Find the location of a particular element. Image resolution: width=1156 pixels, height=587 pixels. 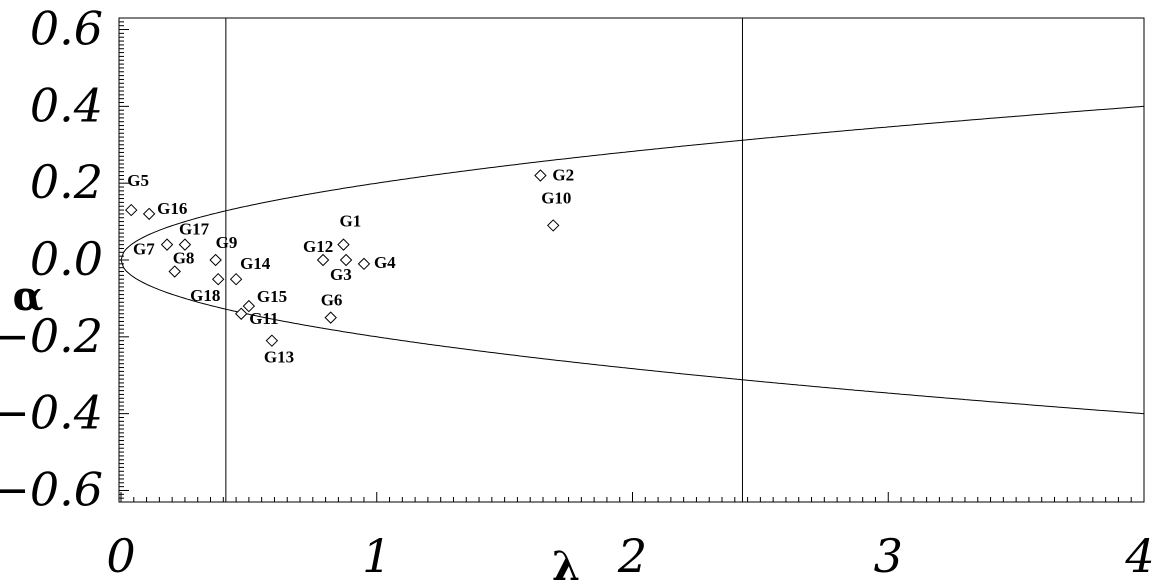

x-tick-label: 2 is located at coordinates (632, 556).